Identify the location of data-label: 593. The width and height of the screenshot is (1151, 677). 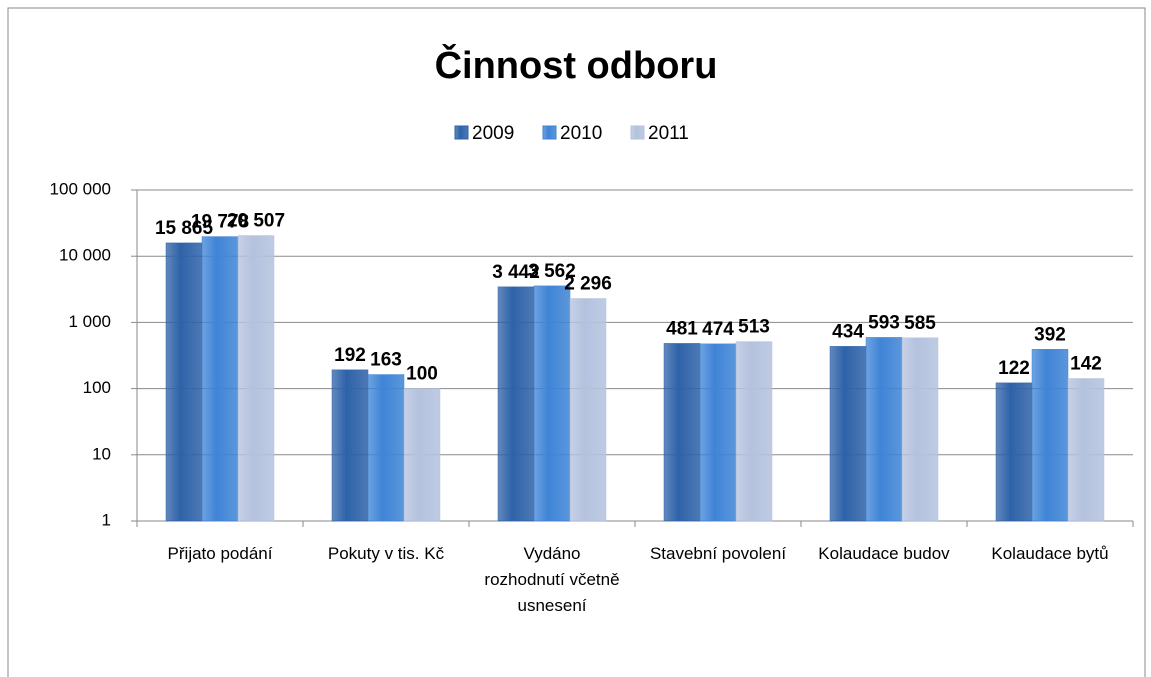
(884, 322).